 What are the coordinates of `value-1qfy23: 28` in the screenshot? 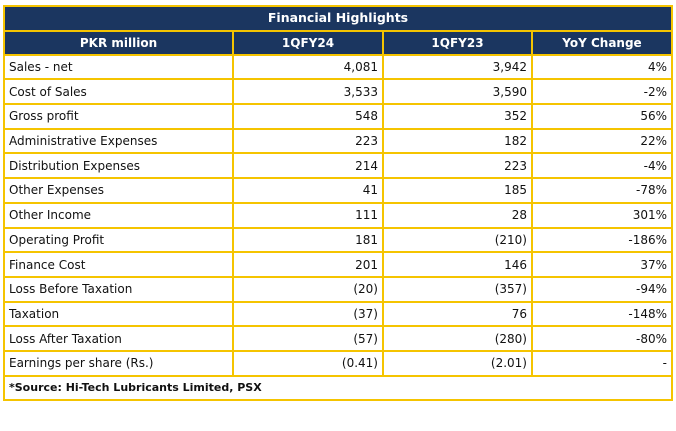 It's located at (457, 215).